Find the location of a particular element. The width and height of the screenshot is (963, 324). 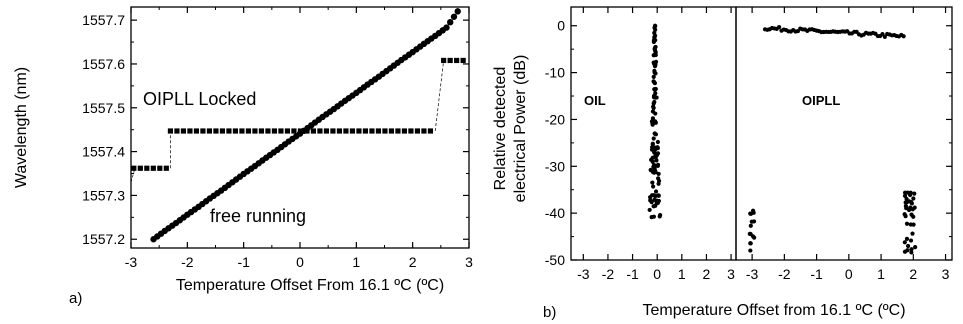

panel-a-ytick-label: 1557.3 is located at coordinates (103, 195).